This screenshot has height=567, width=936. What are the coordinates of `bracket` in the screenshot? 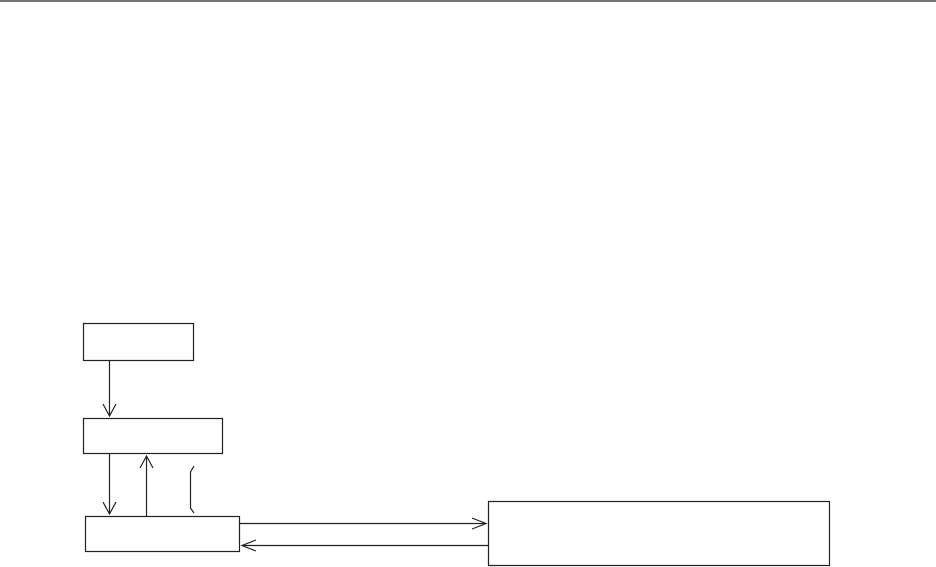 It's located at (192, 489).